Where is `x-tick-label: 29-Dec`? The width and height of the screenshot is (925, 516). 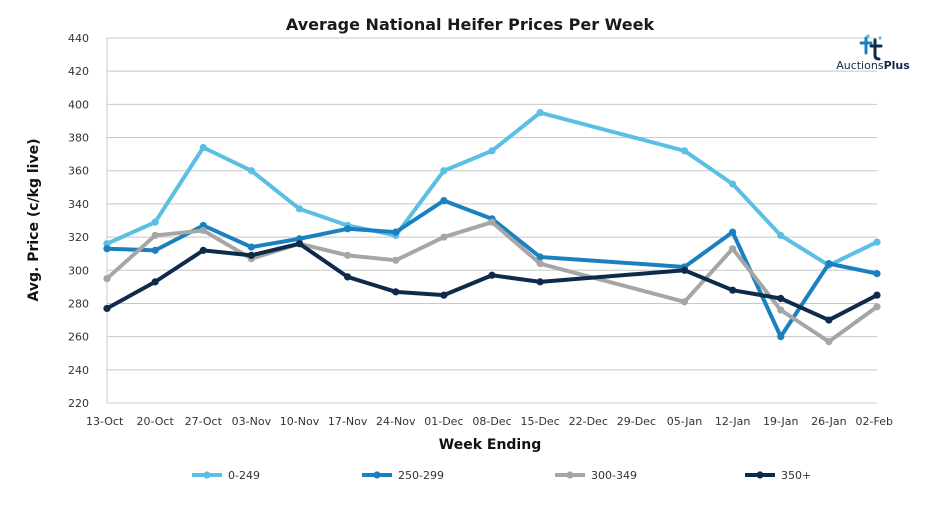 x-tick-label: 29-Dec is located at coordinates (636, 421).